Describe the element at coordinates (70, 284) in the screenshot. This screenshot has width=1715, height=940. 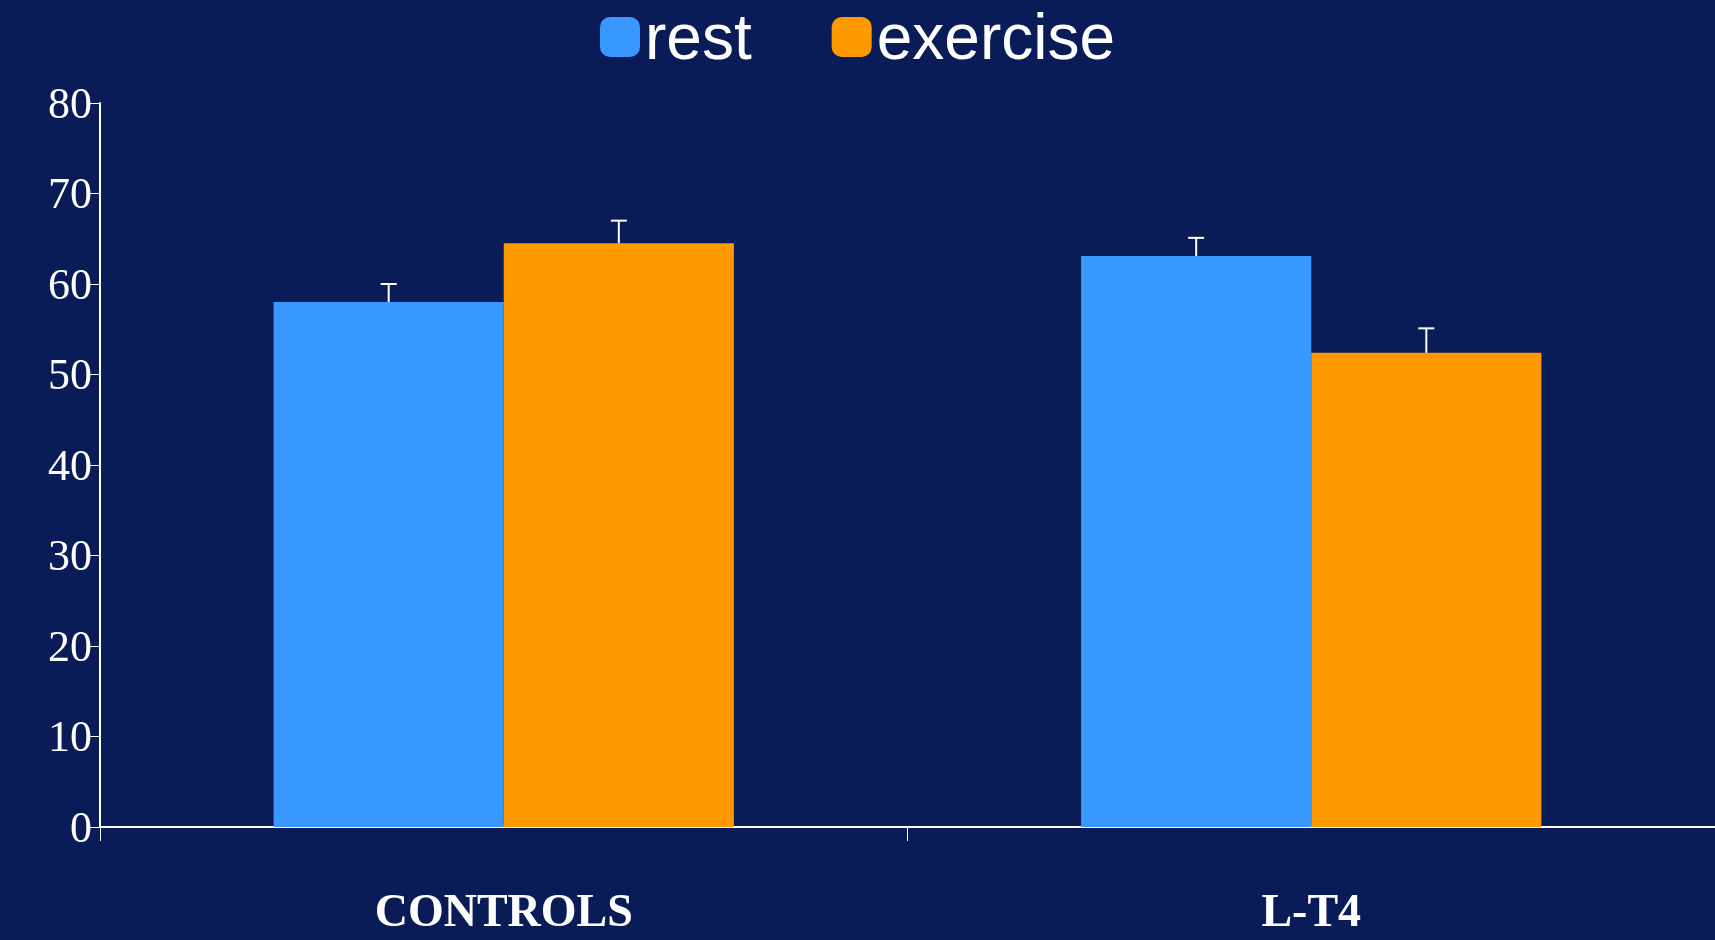
I see `y-tick-label: 60` at that location.